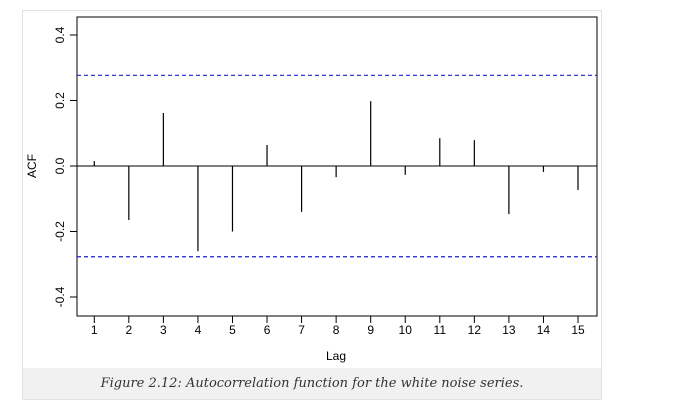  Describe the element at coordinates (60, 296) in the screenshot. I see `y-tick-label: -0.4` at that location.